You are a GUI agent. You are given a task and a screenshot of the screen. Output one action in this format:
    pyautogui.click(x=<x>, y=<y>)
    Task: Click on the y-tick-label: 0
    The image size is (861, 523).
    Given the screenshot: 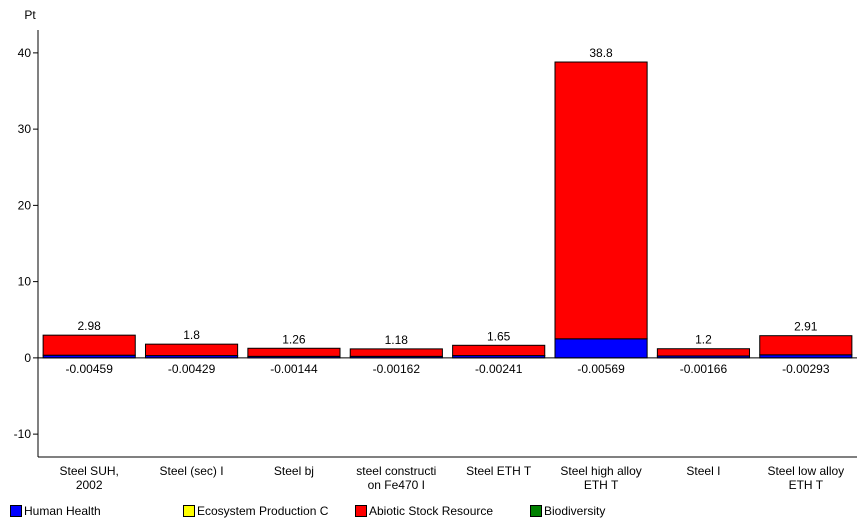 What is the action you would take?
    pyautogui.click(x=27, y=358)
    